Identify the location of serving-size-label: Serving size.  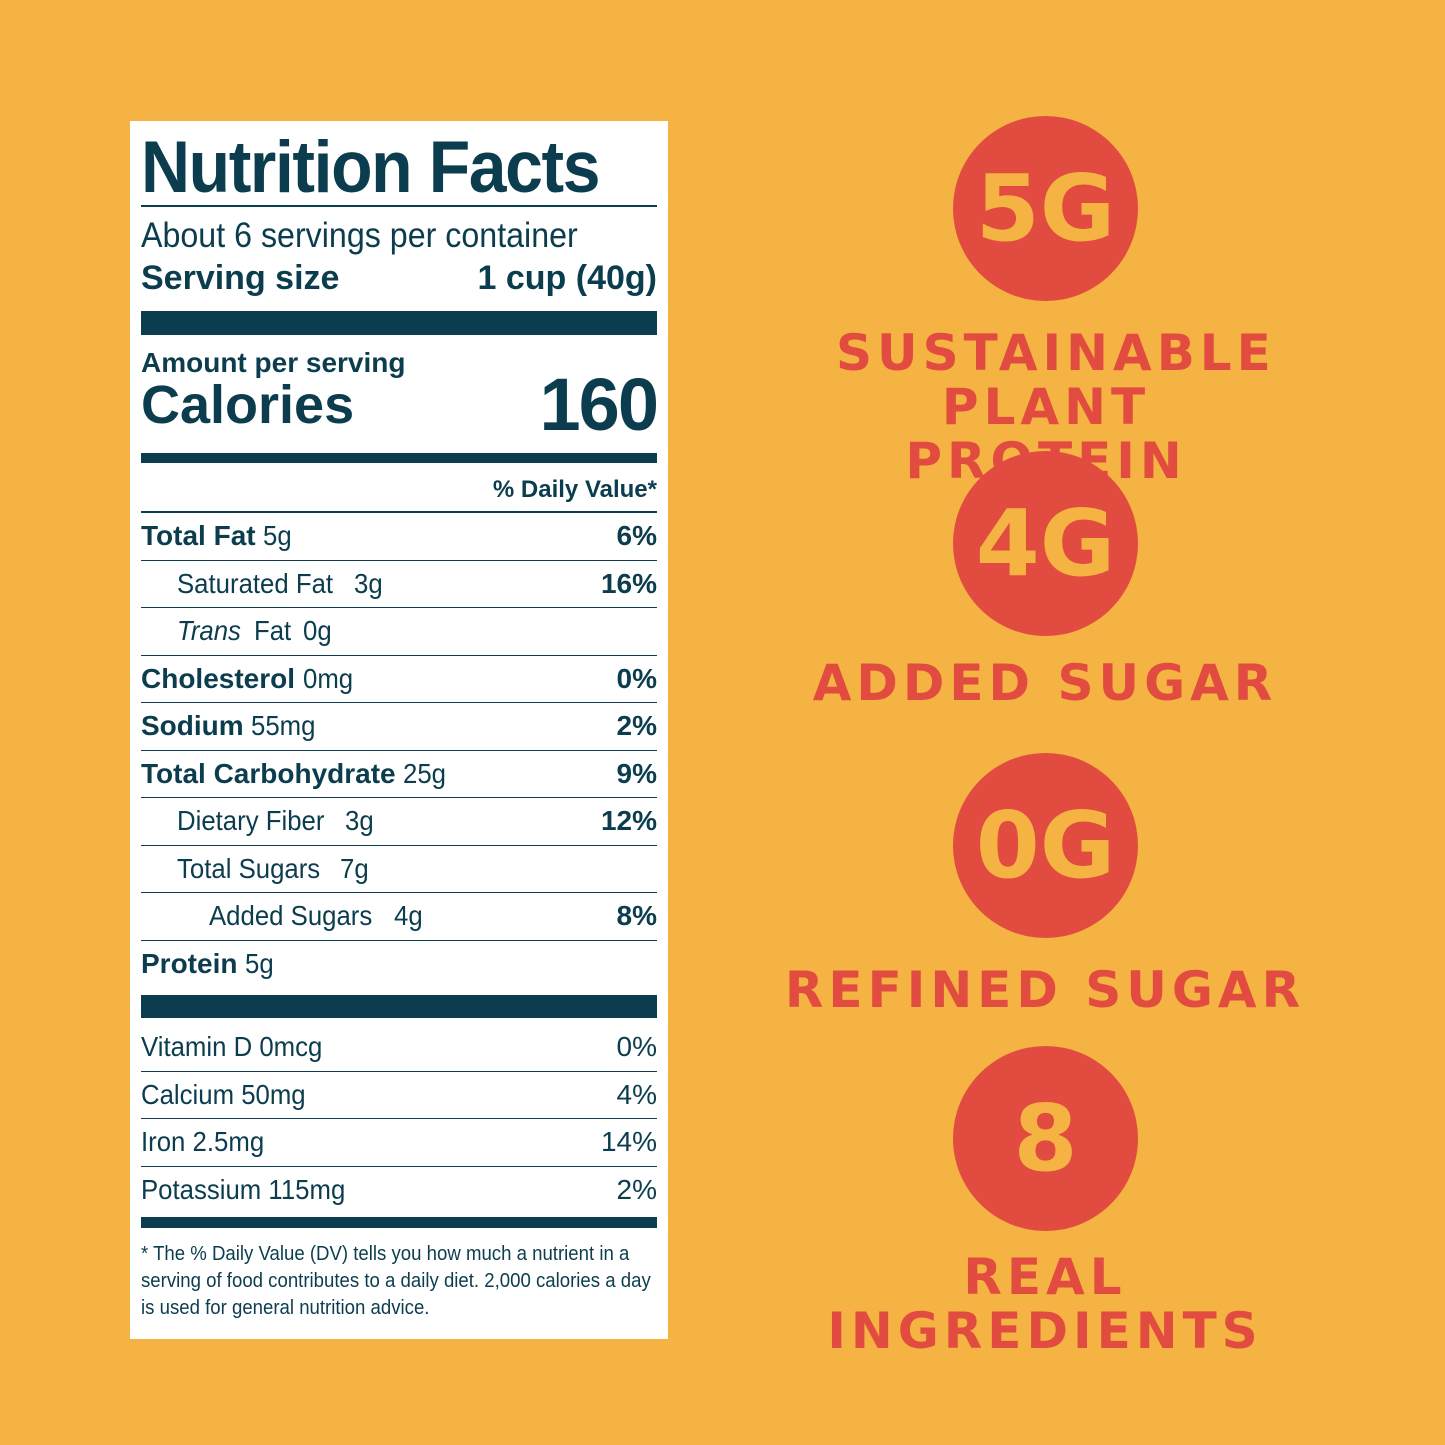
(240, 278).